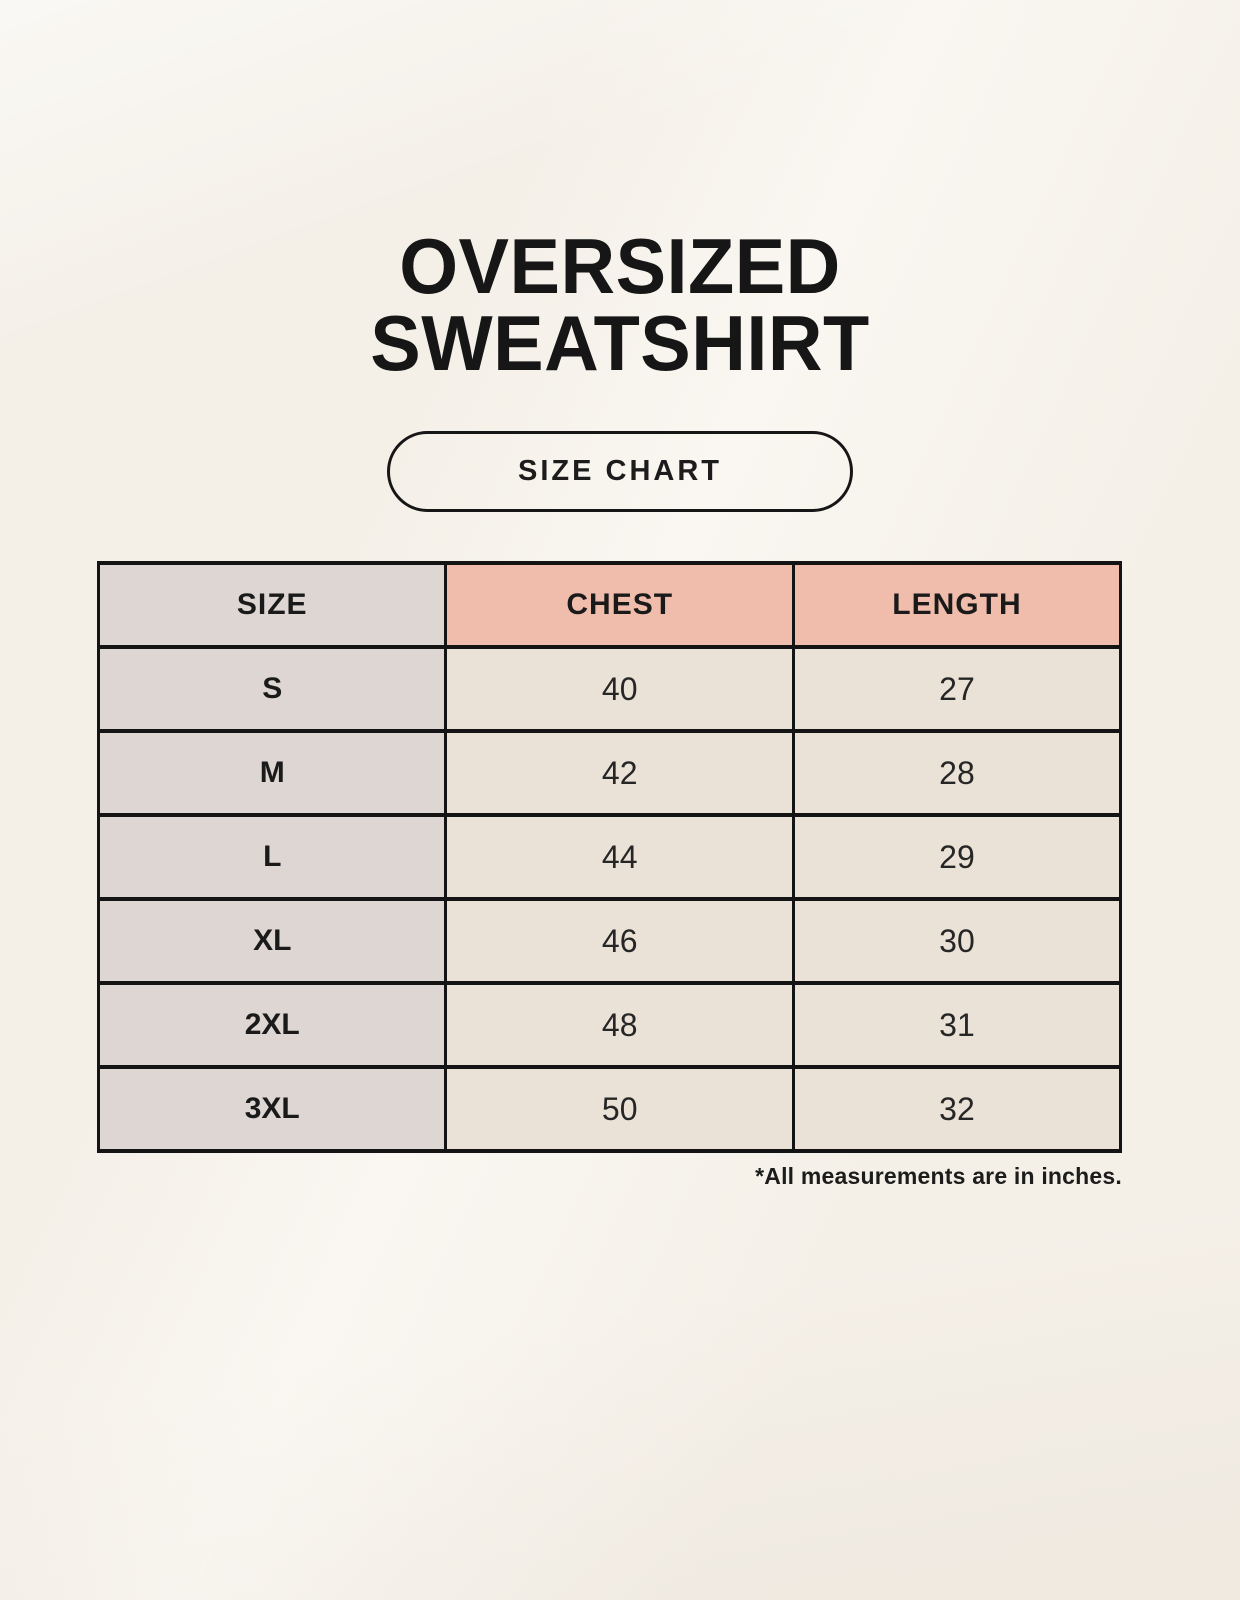  I want to click on length-cell: 32, so click(957, 1109).